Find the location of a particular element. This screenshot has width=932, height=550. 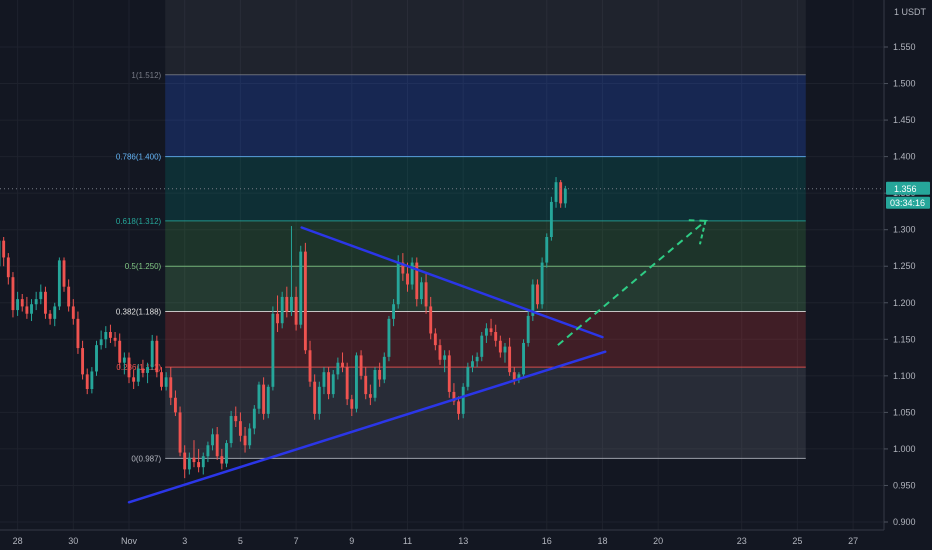

fib-zone is located at coordinates (485, 413).